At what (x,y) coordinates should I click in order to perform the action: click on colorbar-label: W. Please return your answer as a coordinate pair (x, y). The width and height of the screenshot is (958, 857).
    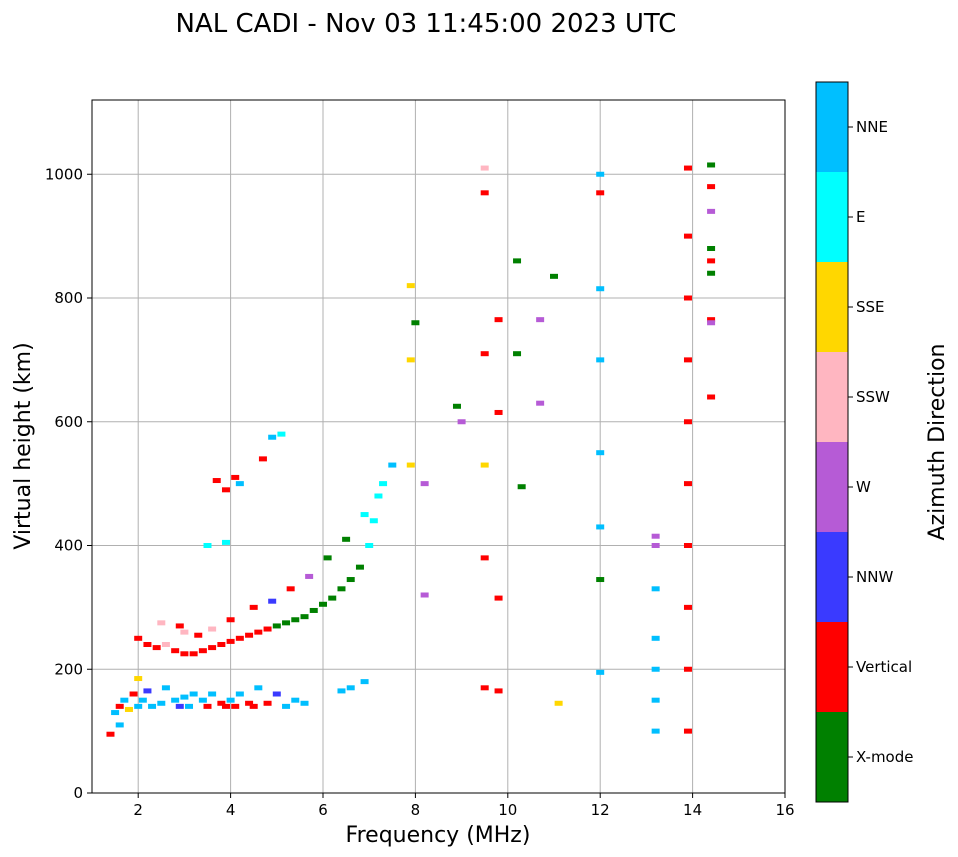
    Looking at the image, I should click on (863, 487).